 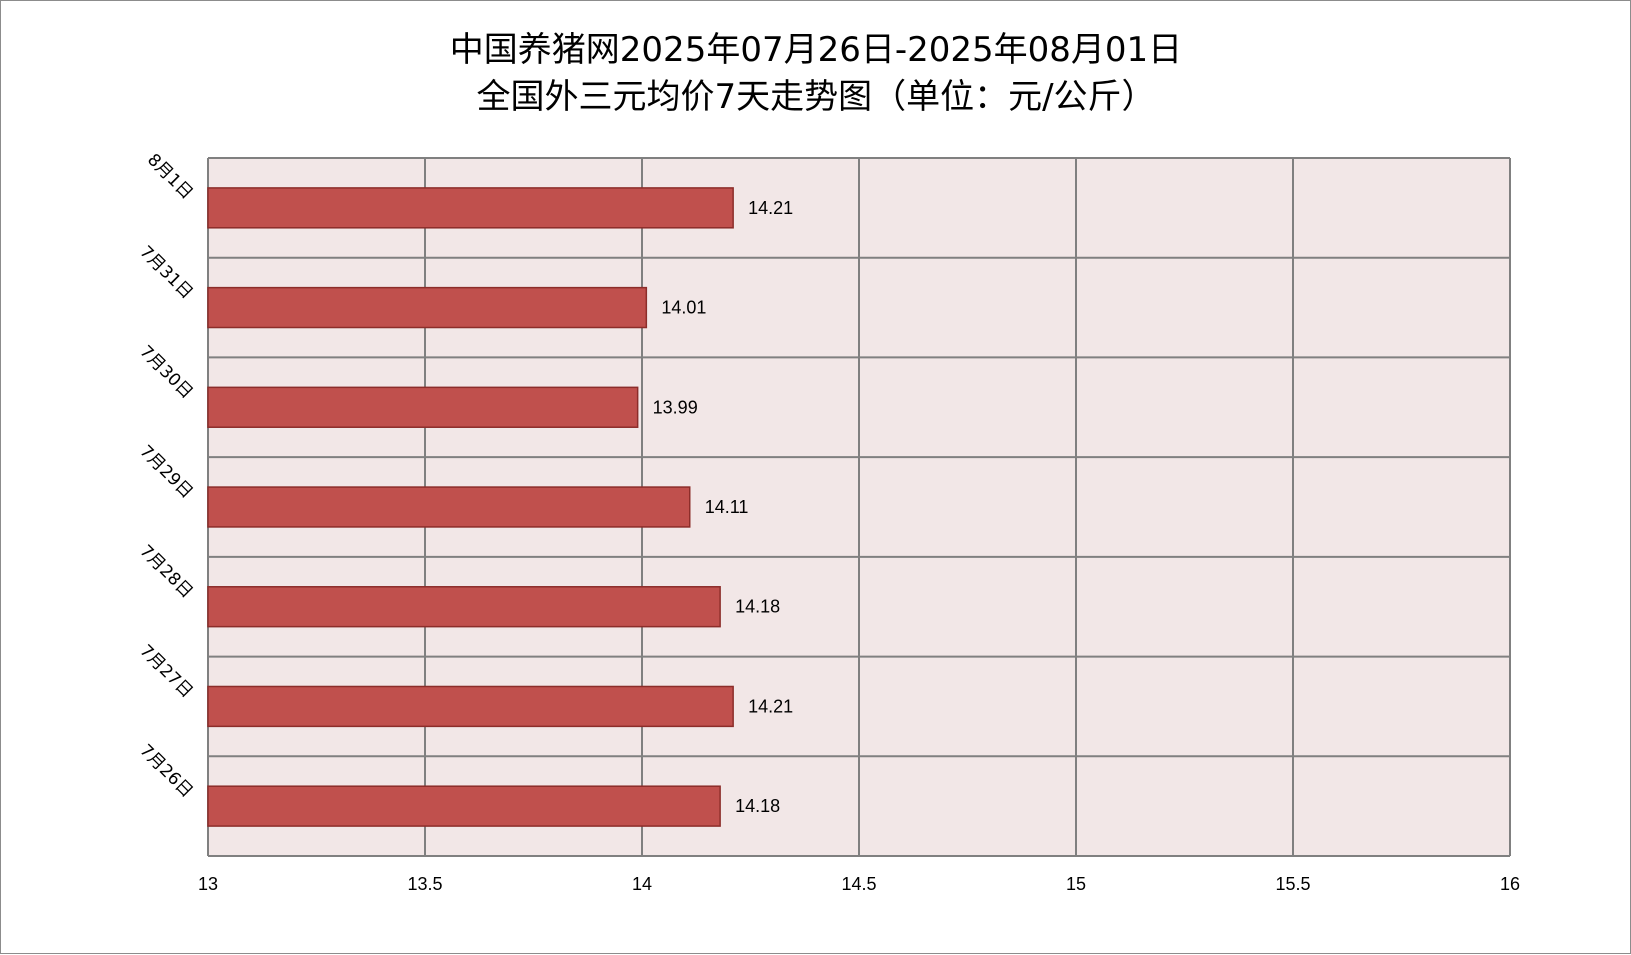 I want to click on y-category-label: 8月1日, so click(x=169, y=176).